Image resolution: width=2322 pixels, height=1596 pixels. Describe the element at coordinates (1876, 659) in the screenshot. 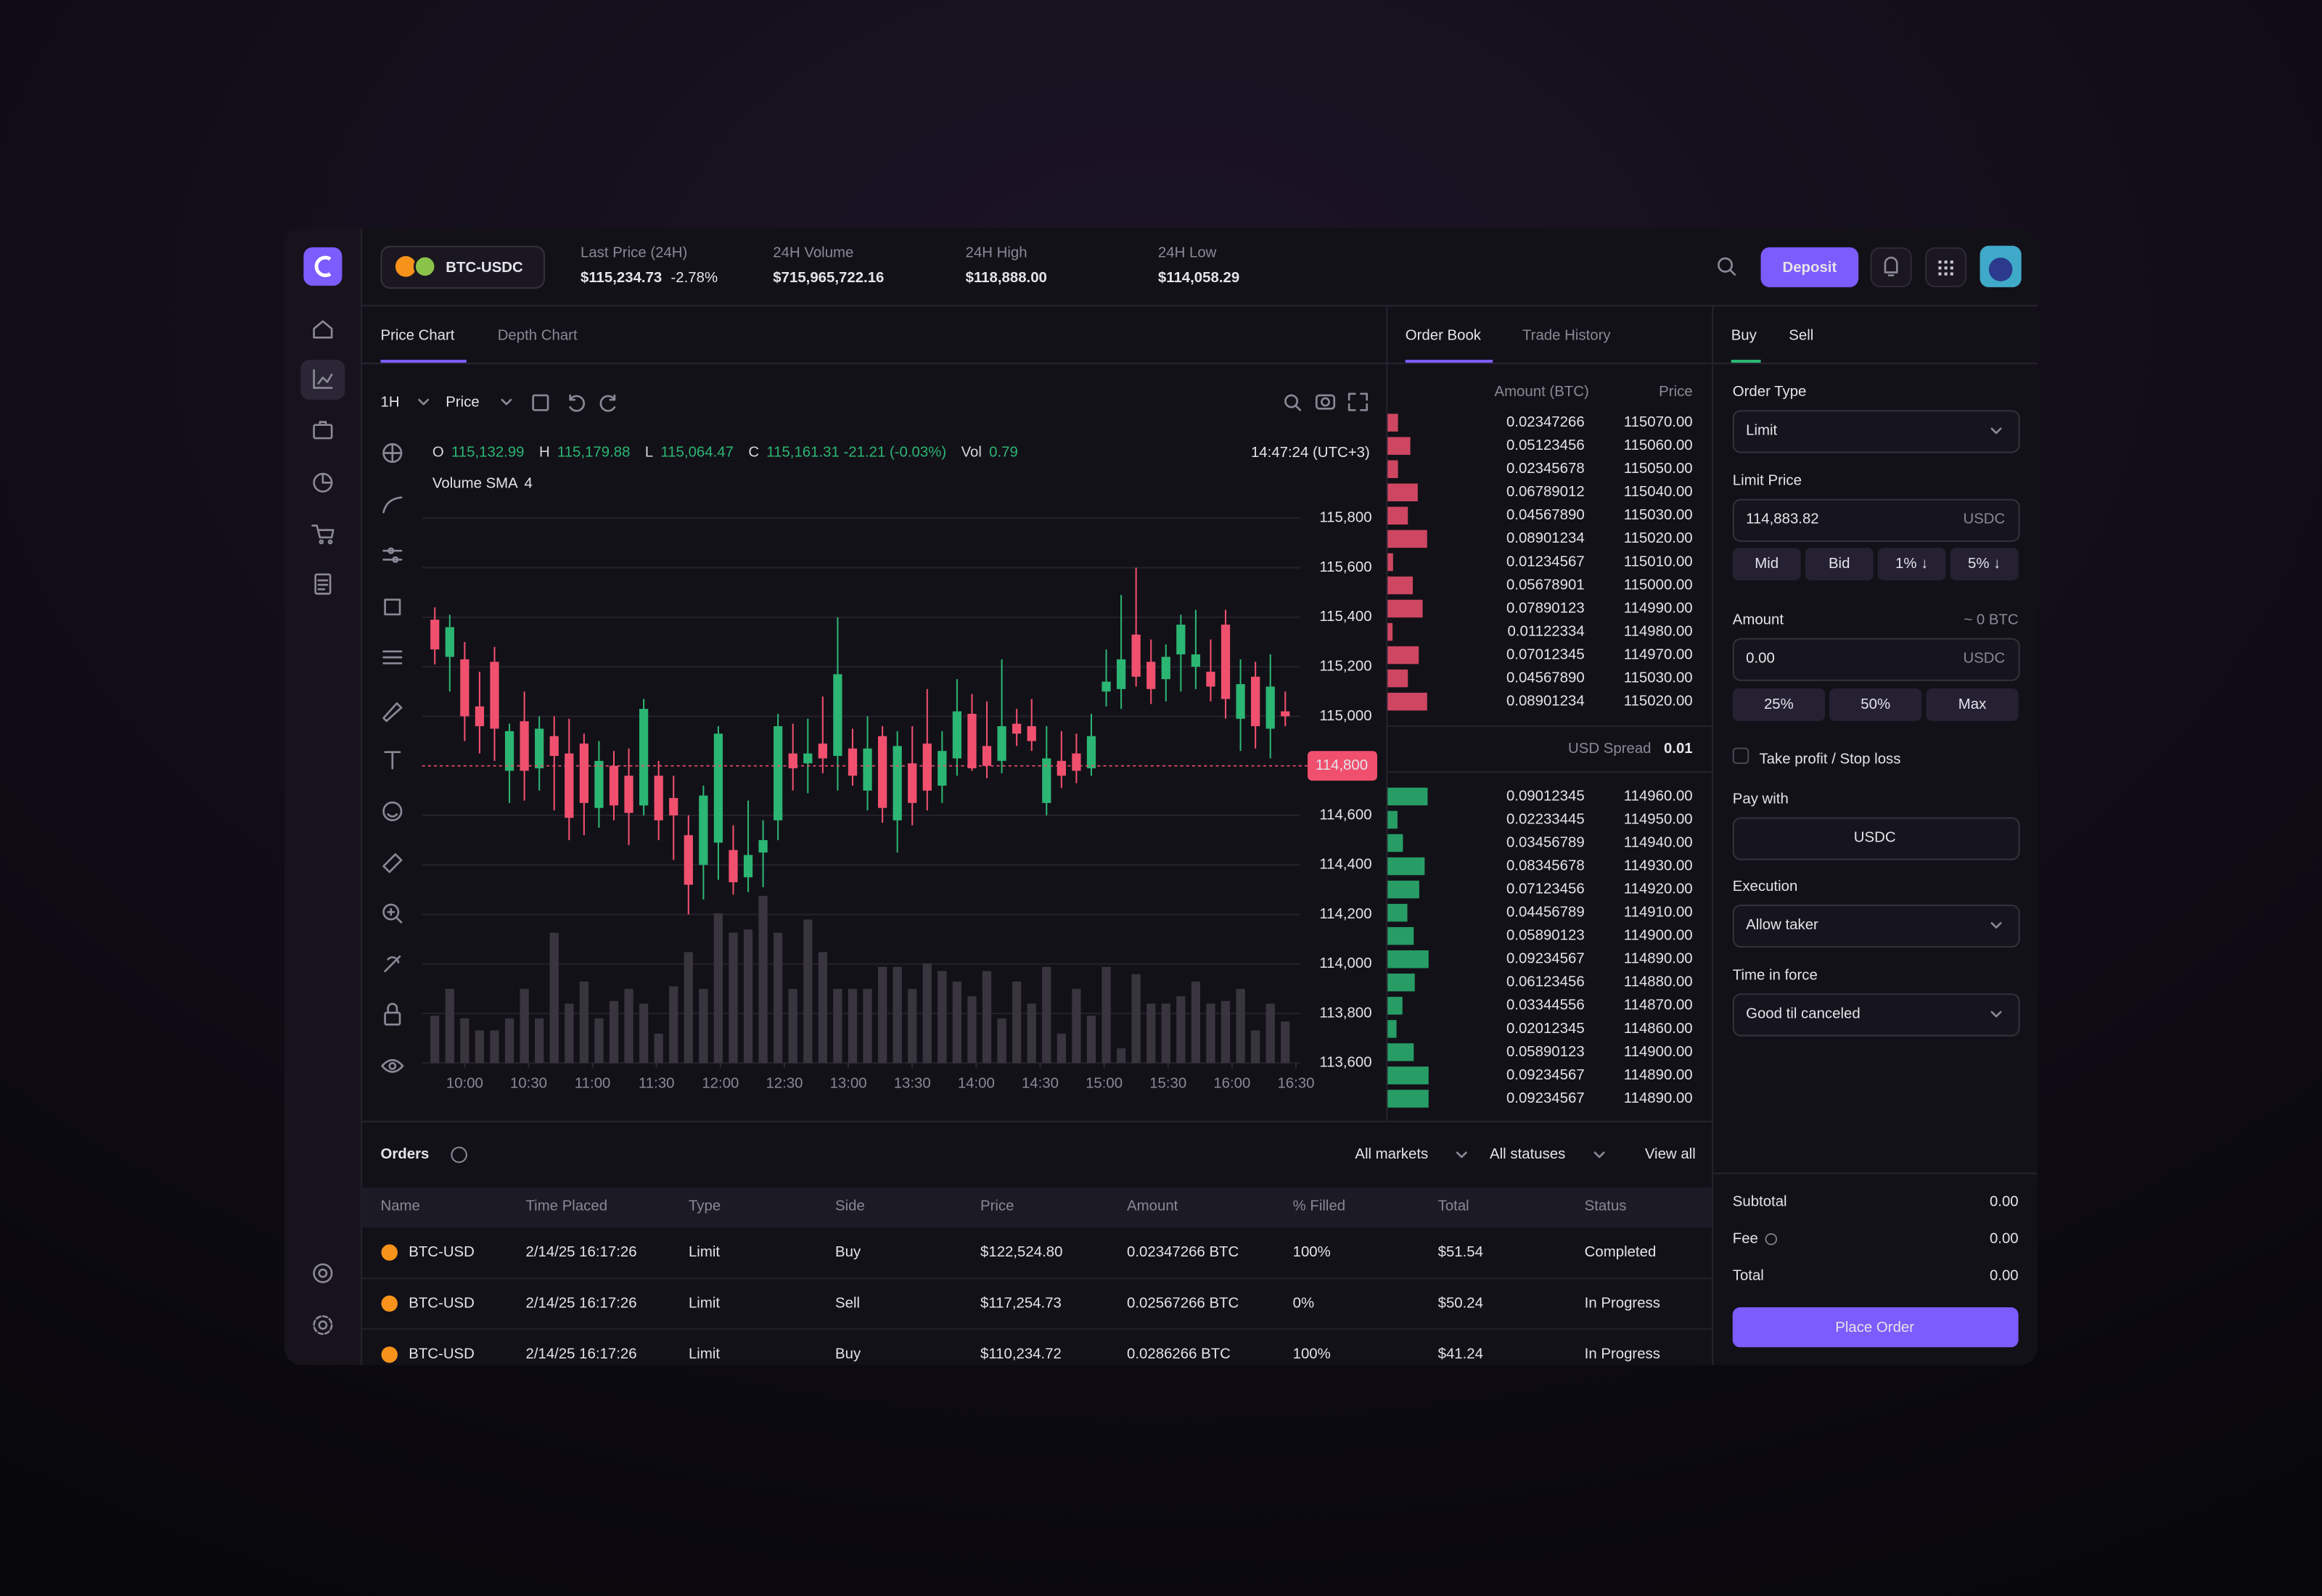

I see `amount-input` at that location.